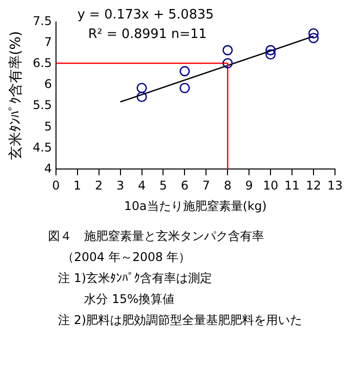 The height and width of the screenshot is (381, 349). I want to click on x-tick-label: 4, so click(142, 185).